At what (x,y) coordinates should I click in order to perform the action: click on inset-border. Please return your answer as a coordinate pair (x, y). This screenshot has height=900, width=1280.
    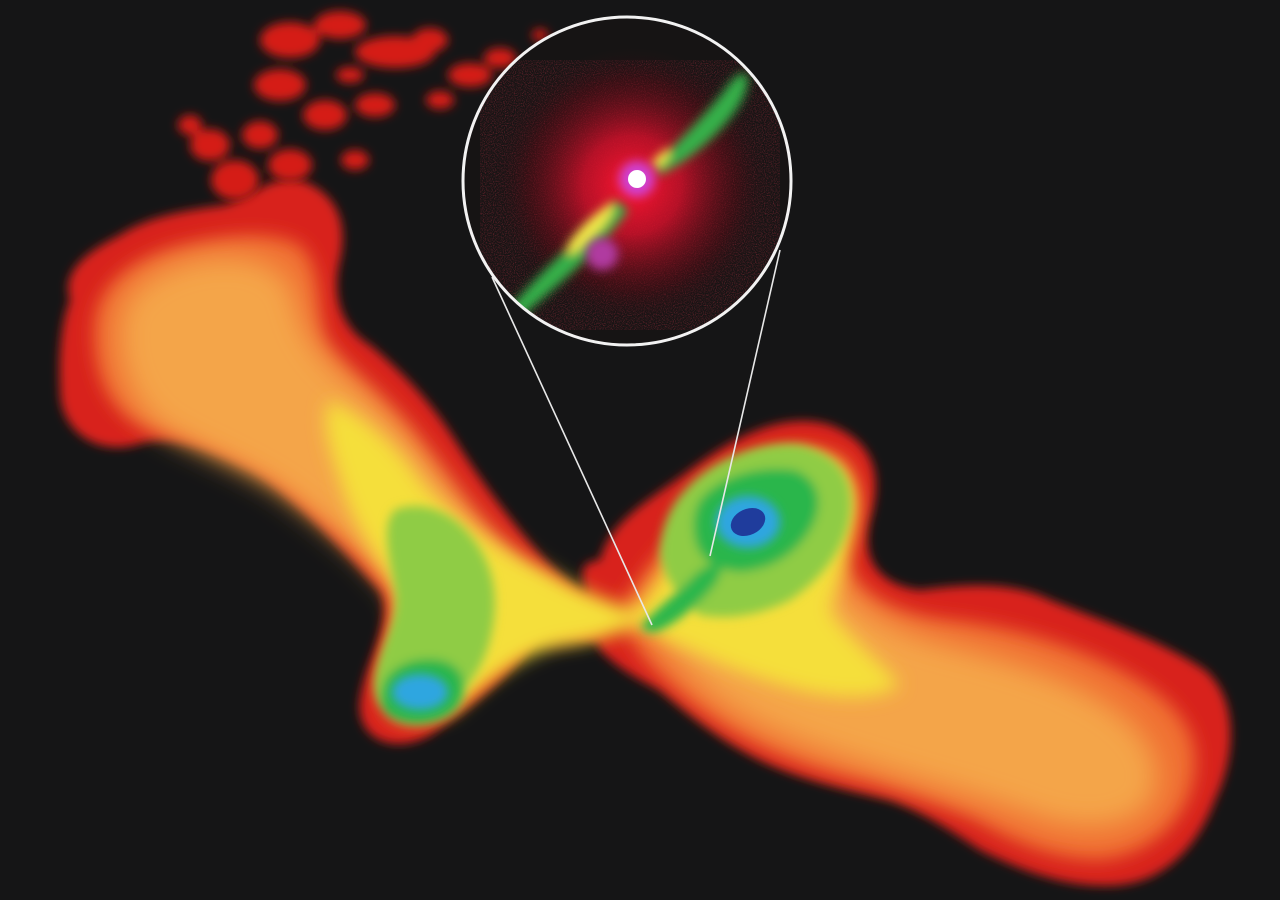
    Looking at the image, I should click on (627, 181).